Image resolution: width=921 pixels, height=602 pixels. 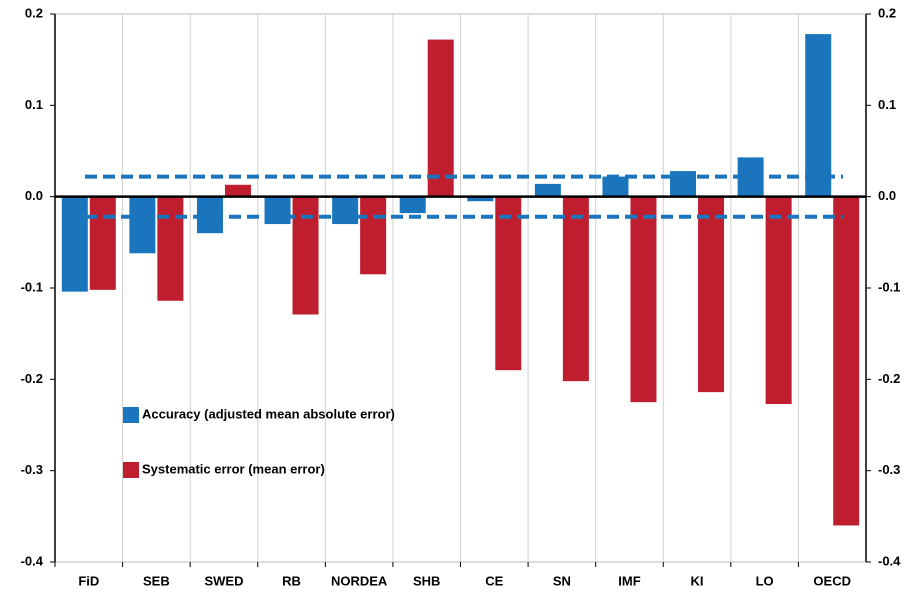 What do you see at coordinates (629, 580) in the screenshot?
I see `x-tick-label: IMF` at bounding box center [629, 580].